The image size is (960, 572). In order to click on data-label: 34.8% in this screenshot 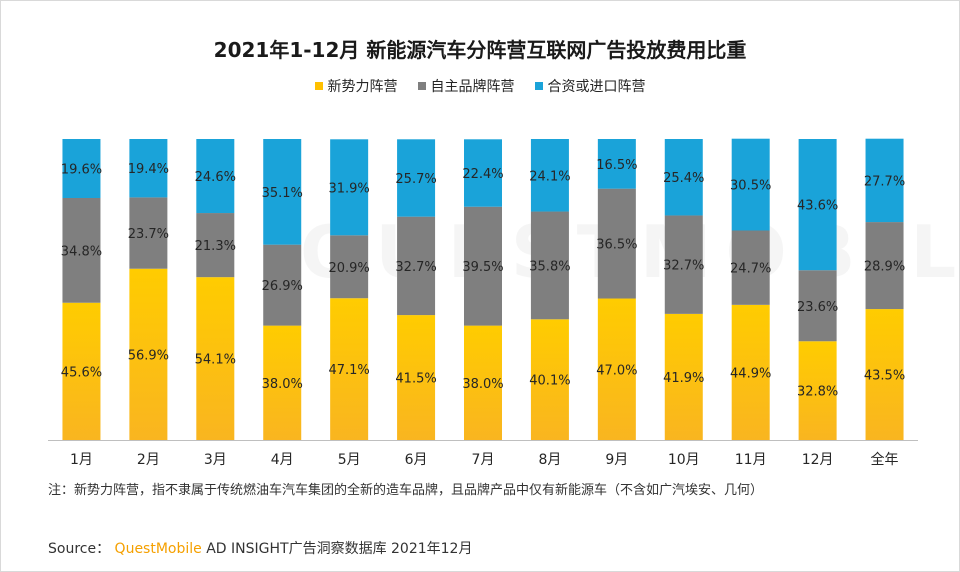, I will do `click(81, 251)`.